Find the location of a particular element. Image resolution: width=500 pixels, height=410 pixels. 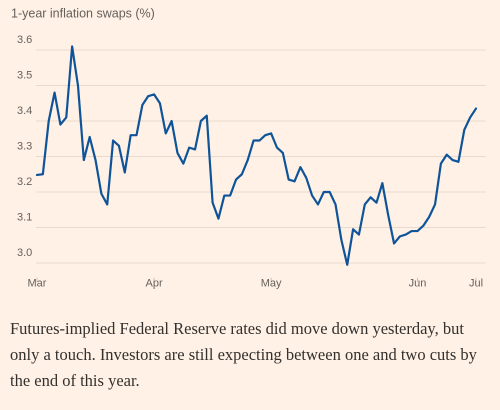

x-tick-label: Jun is located at coordinates (418, 284).